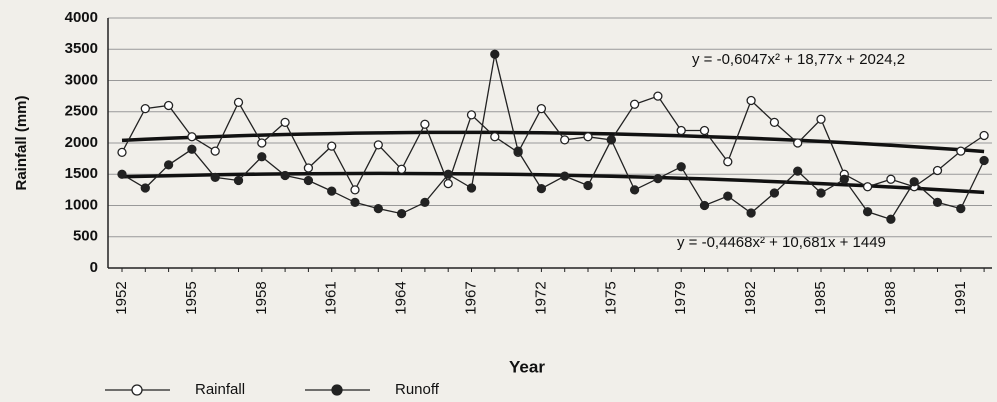  Describe the element at coordinates (81, 173) in the screenshot. I see `y-tick-label: 1500` at that location.